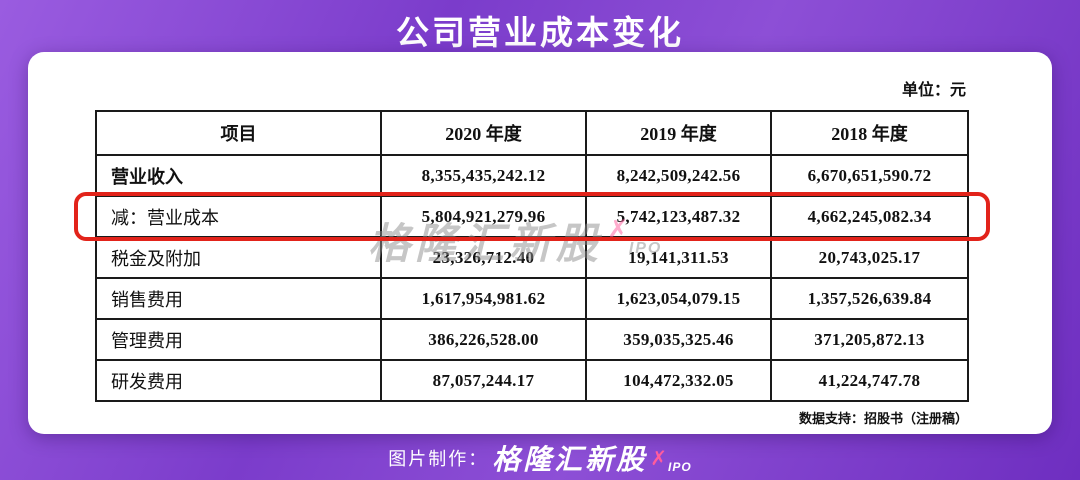  I want to click on footer-credit: 图片制作： 格隆汇新股 ✗ IPO, so click(540, 458).